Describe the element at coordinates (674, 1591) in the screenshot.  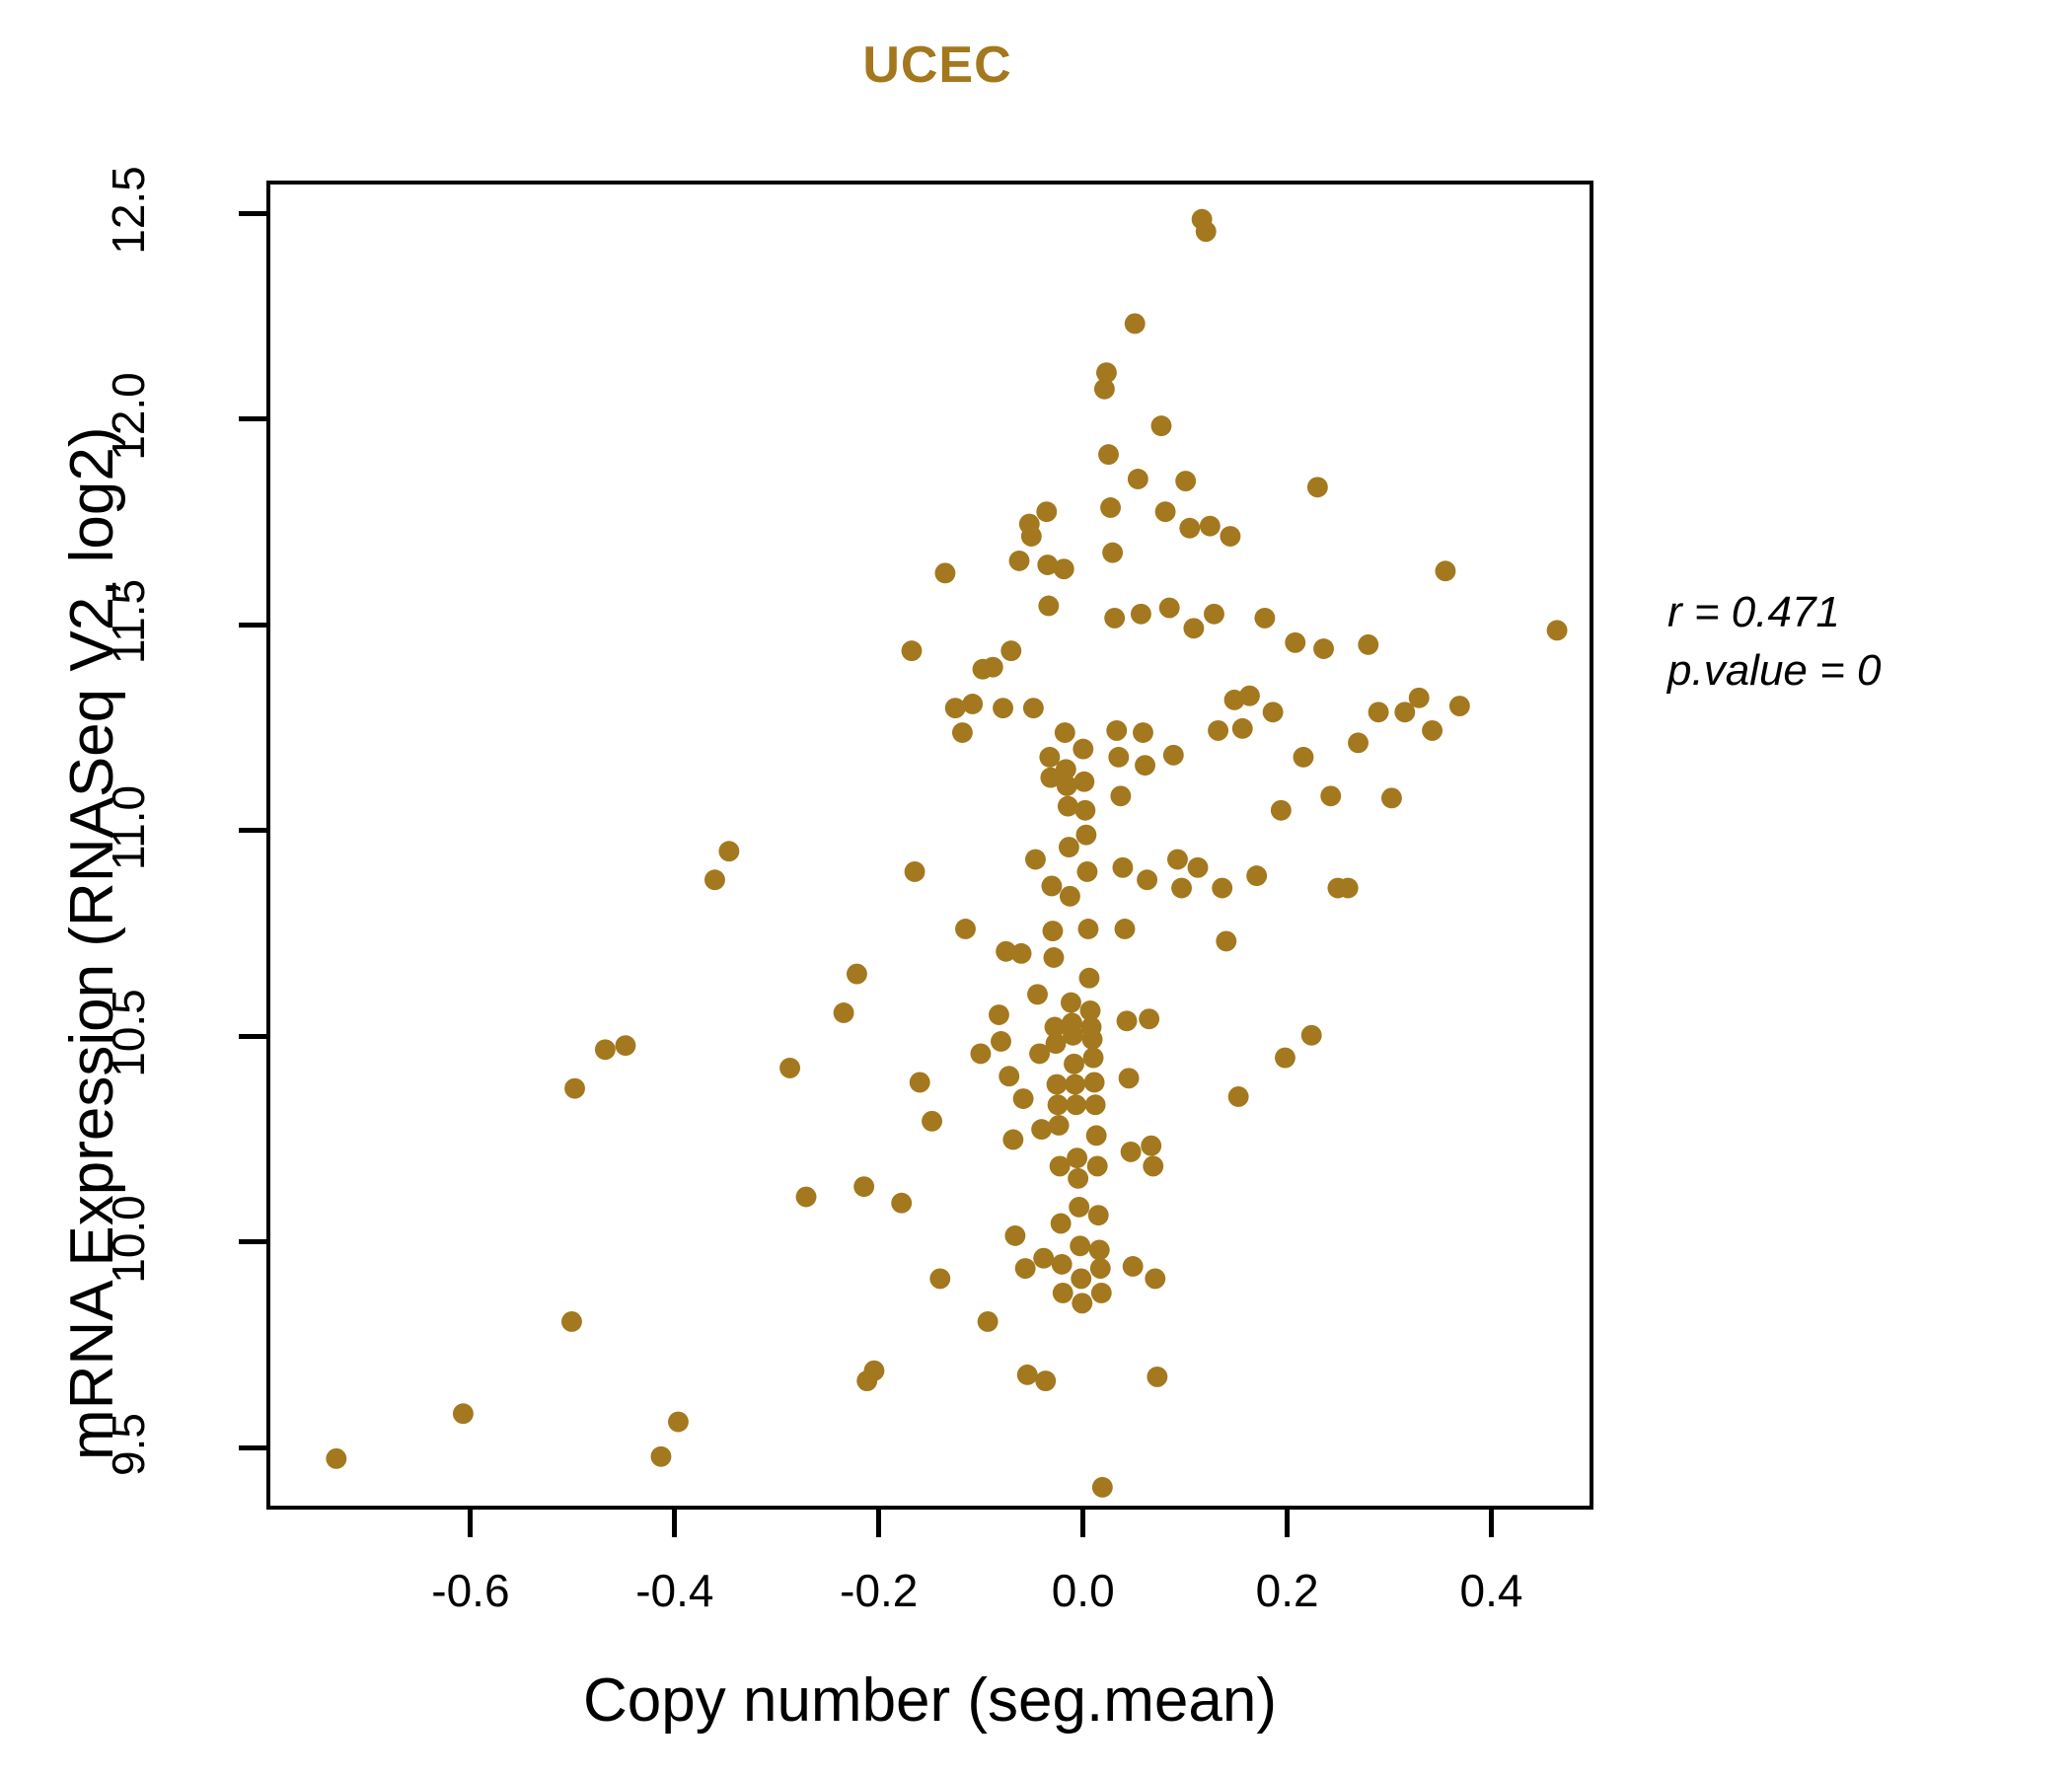
I see `x-tick-label: -0.4` at that location.